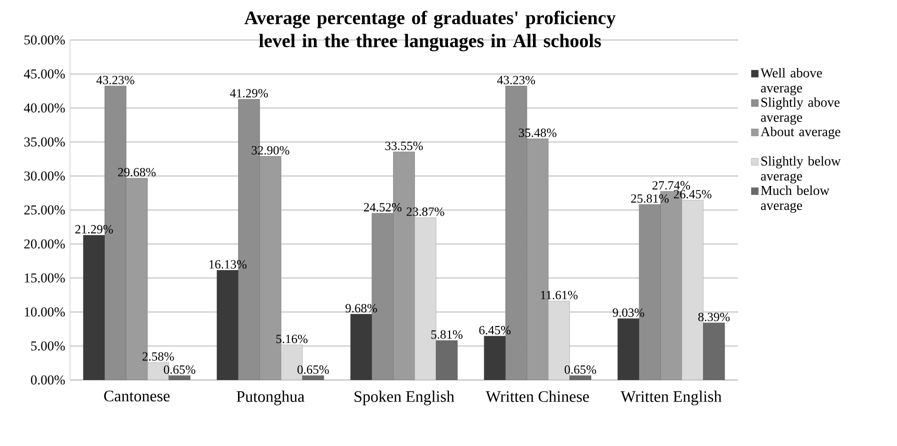 The image size is (897, 446). Describe the element at coordinates (404, 146) in the screenshot. I see `data-label: 33.55%` at that location.